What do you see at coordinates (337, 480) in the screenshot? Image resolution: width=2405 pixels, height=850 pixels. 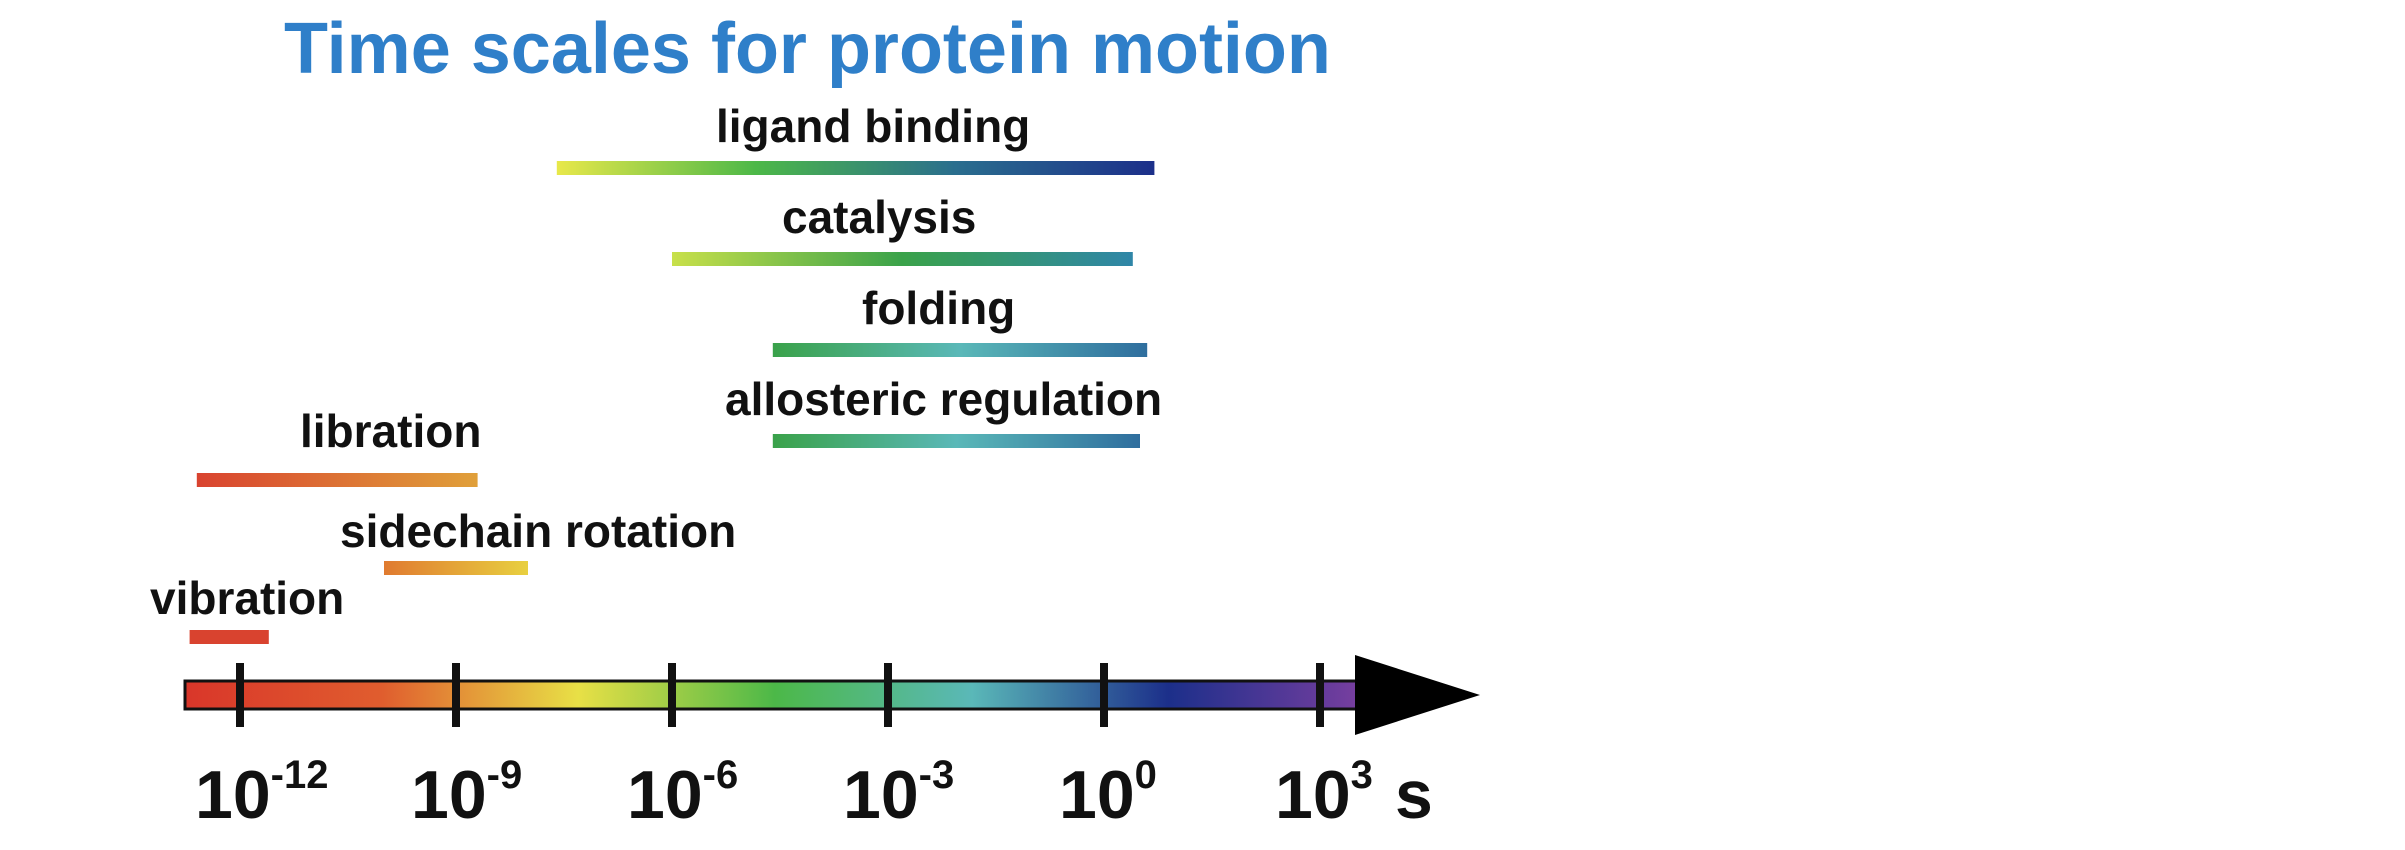 I see `range-bar-libration` at bounding box center [337, 480].